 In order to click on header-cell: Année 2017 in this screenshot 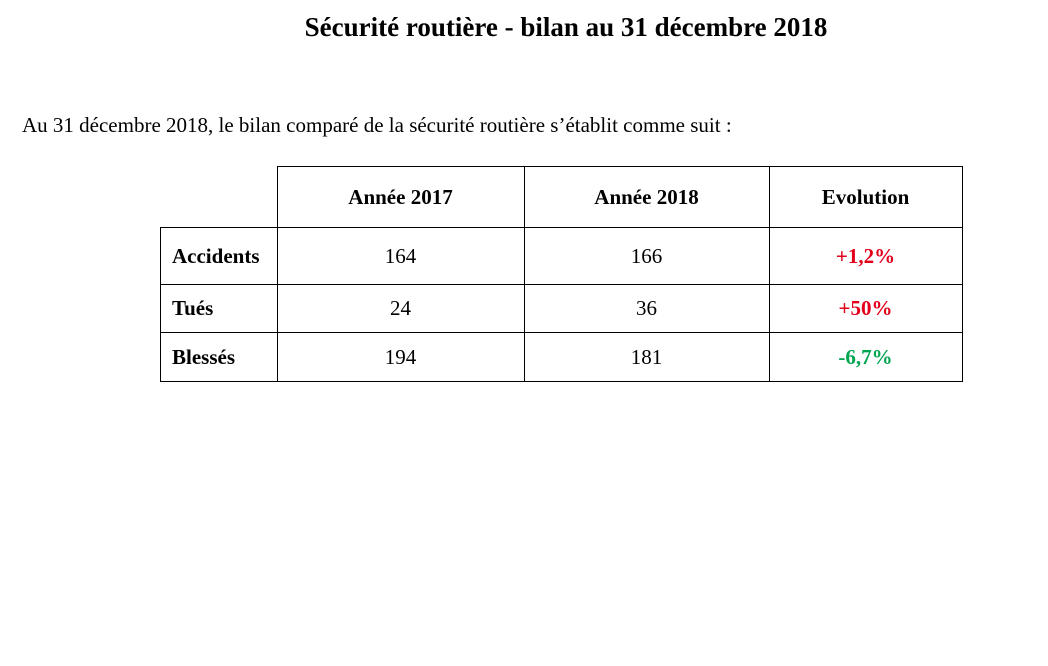, I will do `click(400, 197)`.